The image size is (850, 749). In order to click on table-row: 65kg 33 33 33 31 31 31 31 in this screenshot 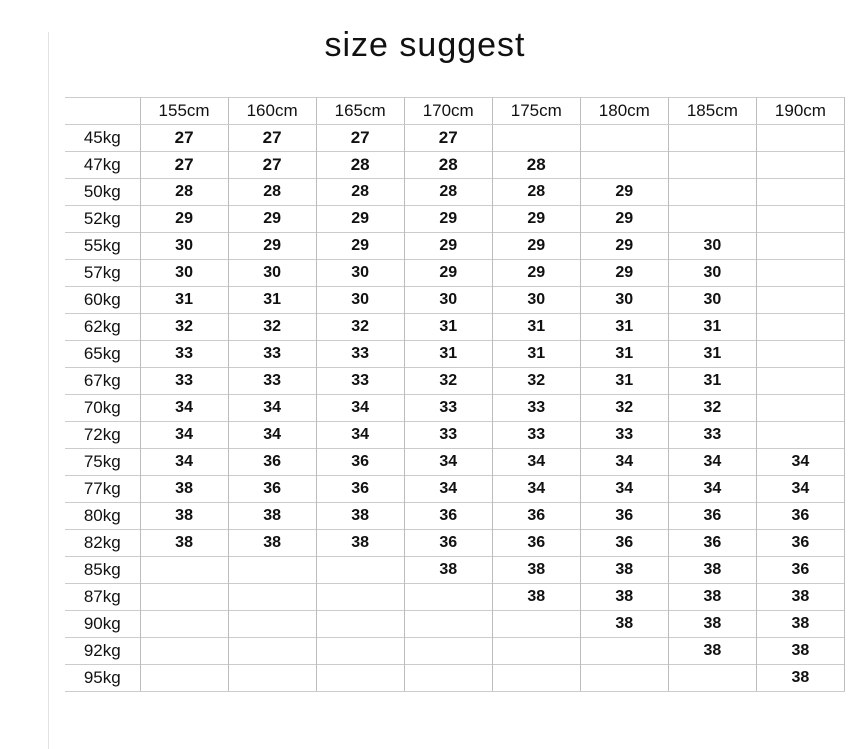, I will do `click(455, 354)`.